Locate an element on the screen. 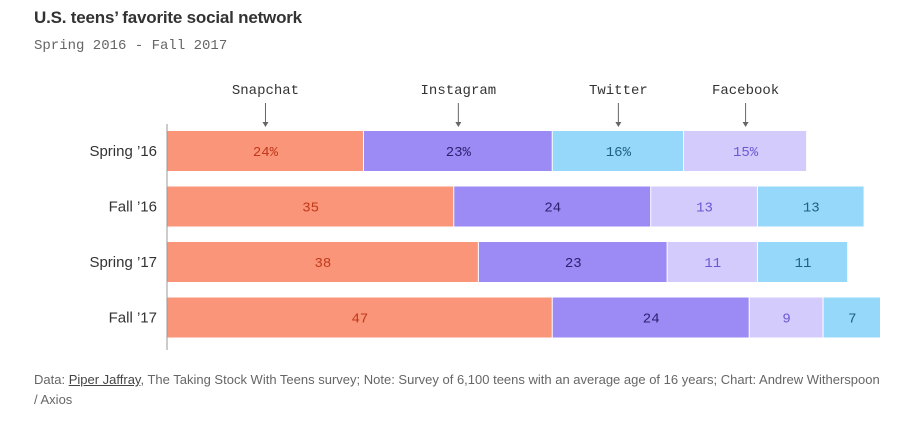 Image resolution: width=917 pixels, height=425 pixels. data-label-instagram: 23% is located at coordinates (459, 153).